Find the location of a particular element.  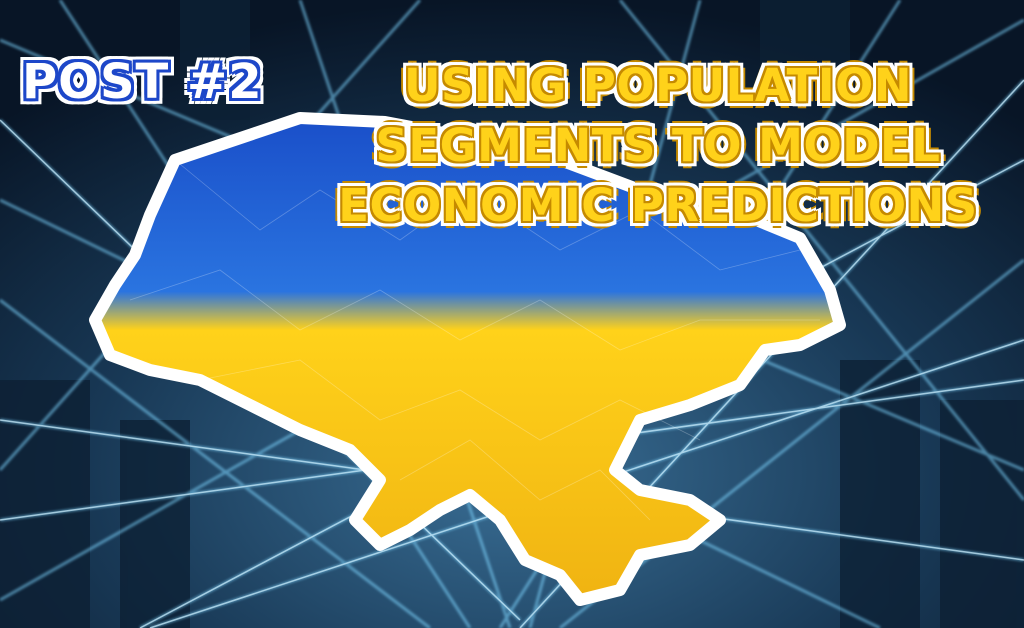

title-line-2: SEGMENTS TO MODEL is located at coordinates (658, 145).